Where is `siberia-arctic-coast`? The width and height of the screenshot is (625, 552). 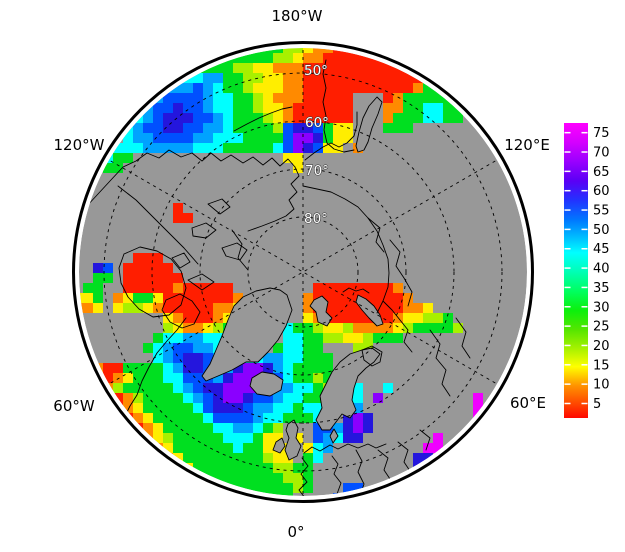
siberia-arctic-coast is located at coordinates (346, 249).